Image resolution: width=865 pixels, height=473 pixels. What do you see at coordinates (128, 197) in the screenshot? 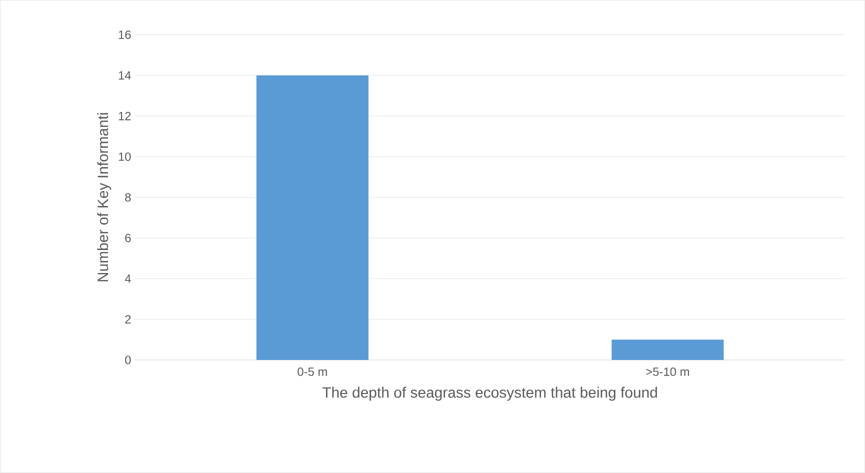
I see `y-tick-label: 8` at bounding box center [128, 197].